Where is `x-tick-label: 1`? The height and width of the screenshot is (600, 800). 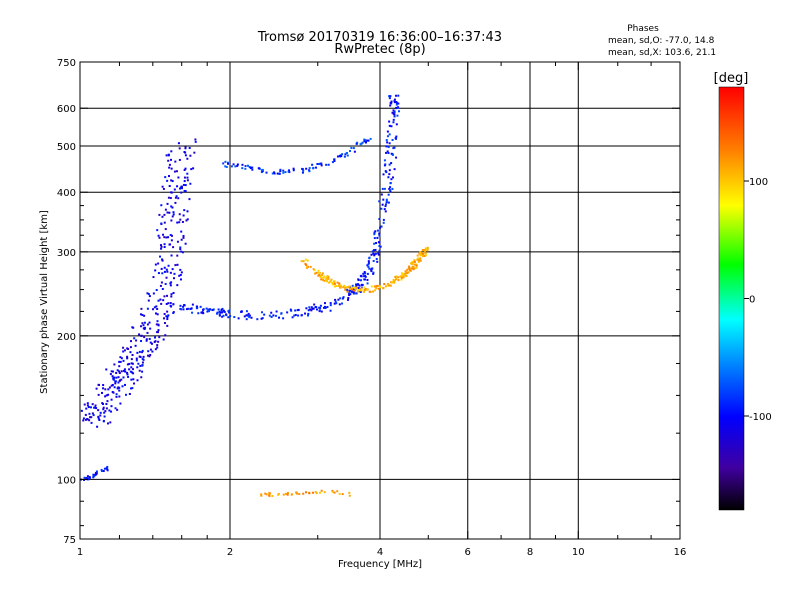 x-tick-label: 1 is located at coordinates (80, 552).